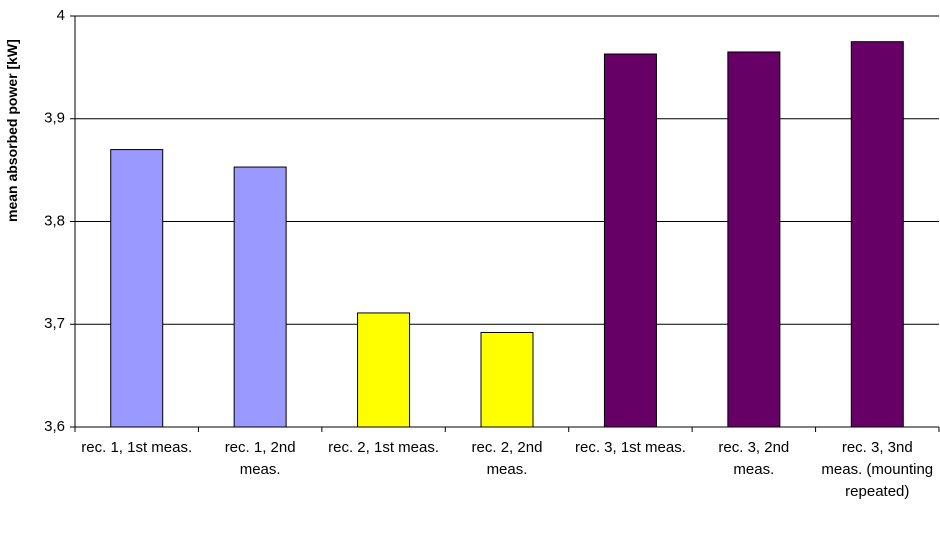  Describe the element at coordinates (507, 458) in the screenshot. I see `x-tick-label: rec. 2, 2nd meas.` at that location.